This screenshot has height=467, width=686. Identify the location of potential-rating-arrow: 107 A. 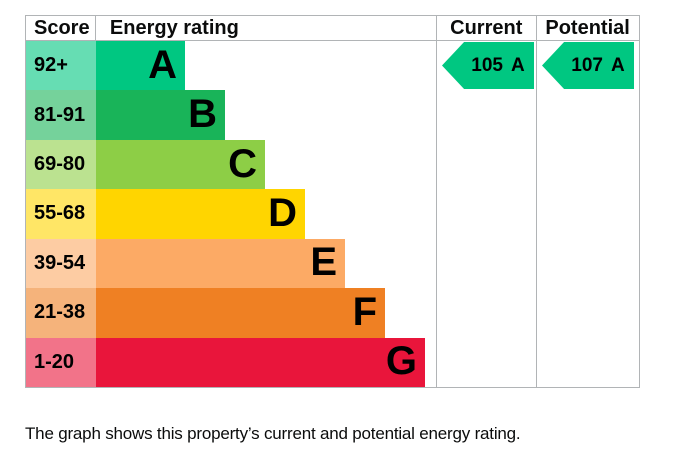
(588, 65).